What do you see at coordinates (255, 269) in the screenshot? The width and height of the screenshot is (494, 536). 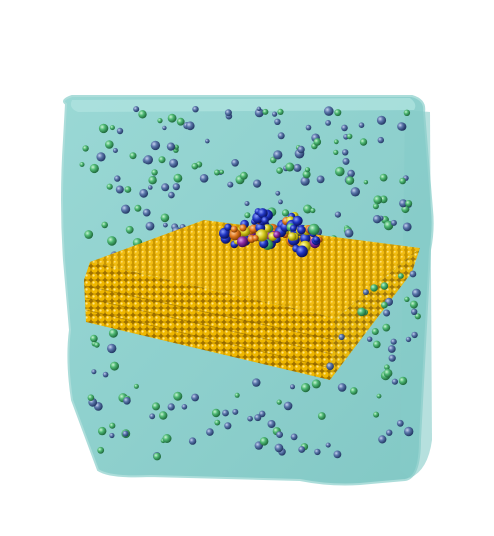 I see `gold-slab-top-face` at bounding box center [255, 269].